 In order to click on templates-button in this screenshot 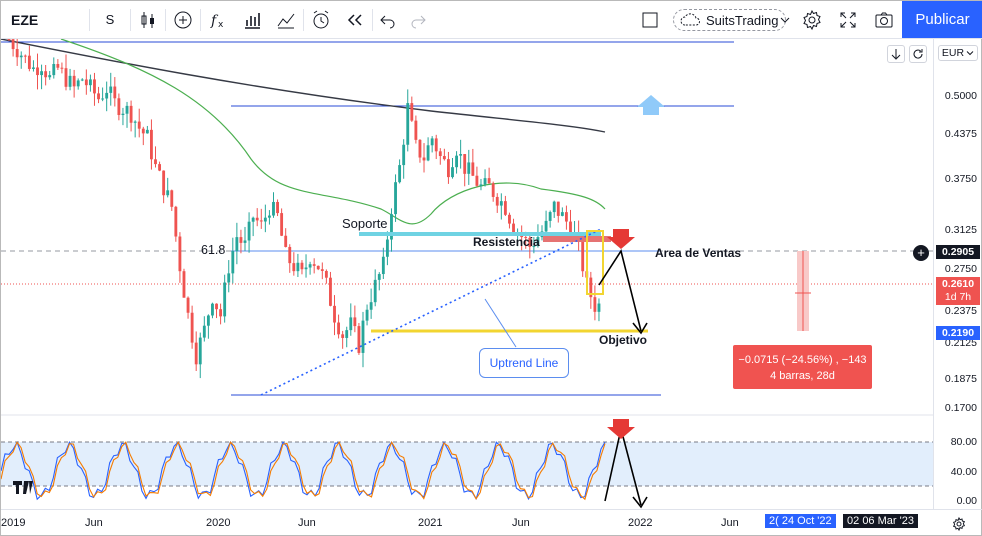, I will do `click(286, 20)`.